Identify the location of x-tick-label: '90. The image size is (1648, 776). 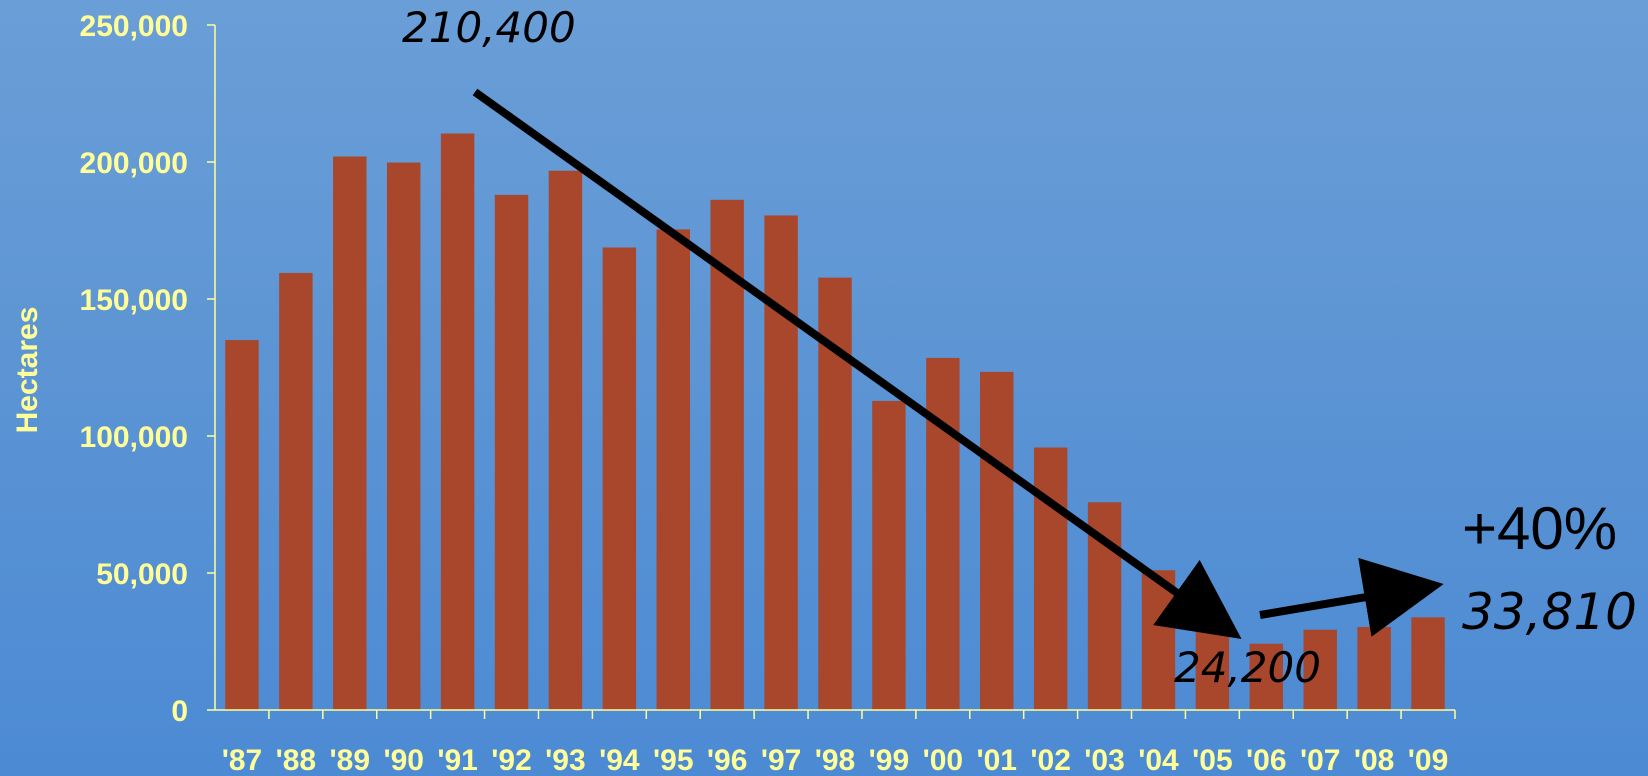
(403, 760).